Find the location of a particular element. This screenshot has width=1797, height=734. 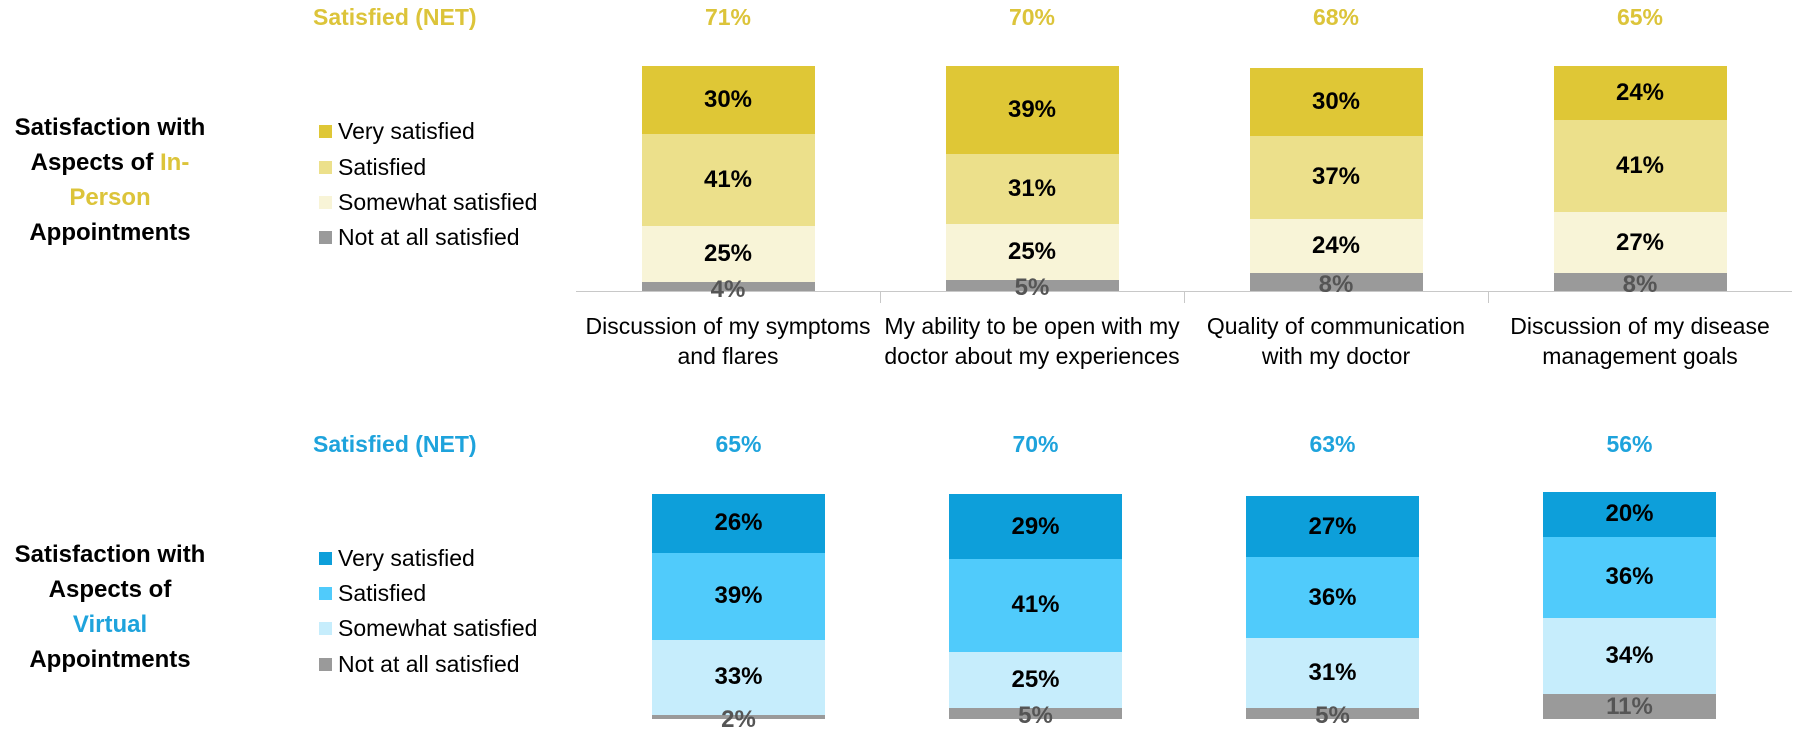

data-label: 34% is located at coordinates (1629, 655).